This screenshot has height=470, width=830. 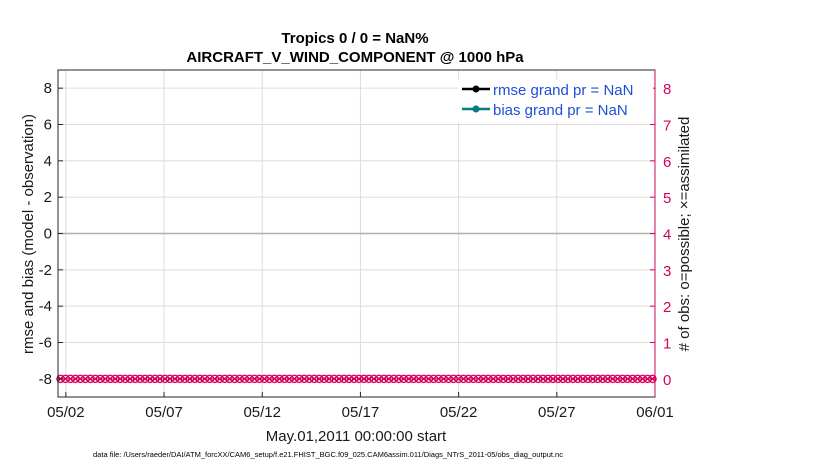 I want to click on legend: rmse grand pr = NaN bias grand pr = NaN, so click(x=555, y=101).